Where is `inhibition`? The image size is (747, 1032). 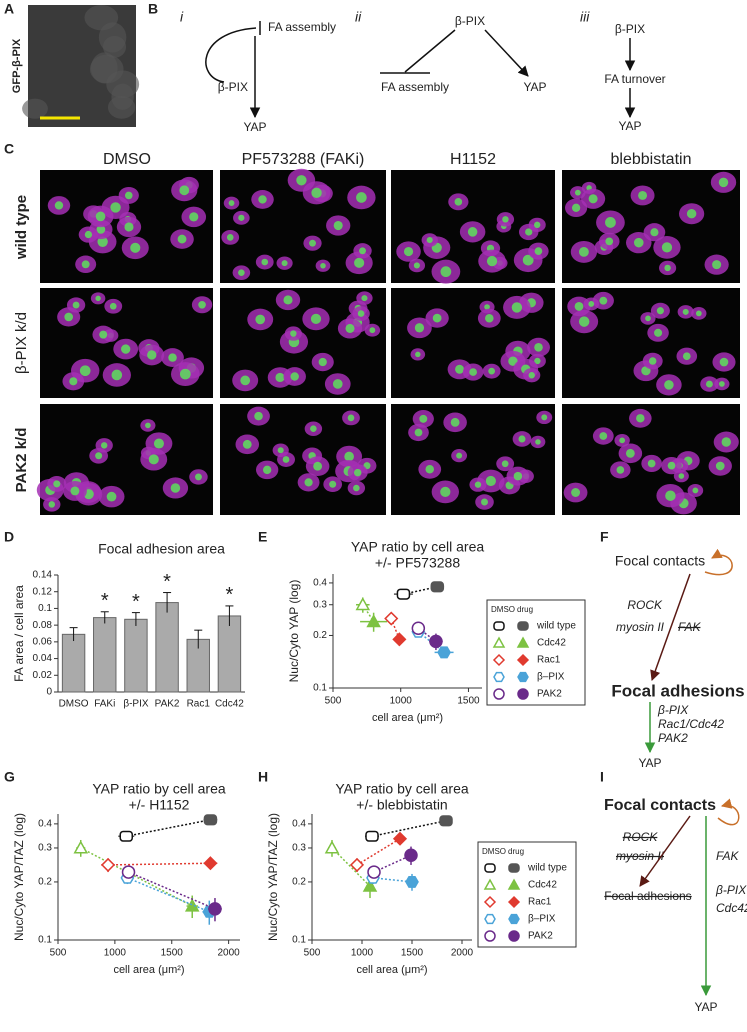 inhibition is located at coordinates (430, 51).